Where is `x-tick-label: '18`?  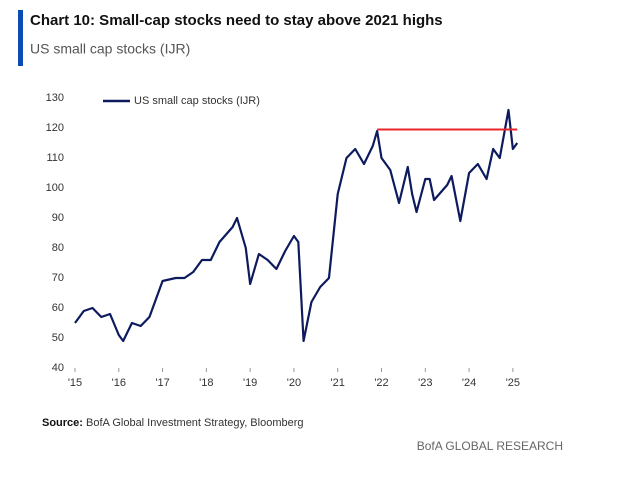 x-tick-label: '18 is located at coordinates (206, 383).